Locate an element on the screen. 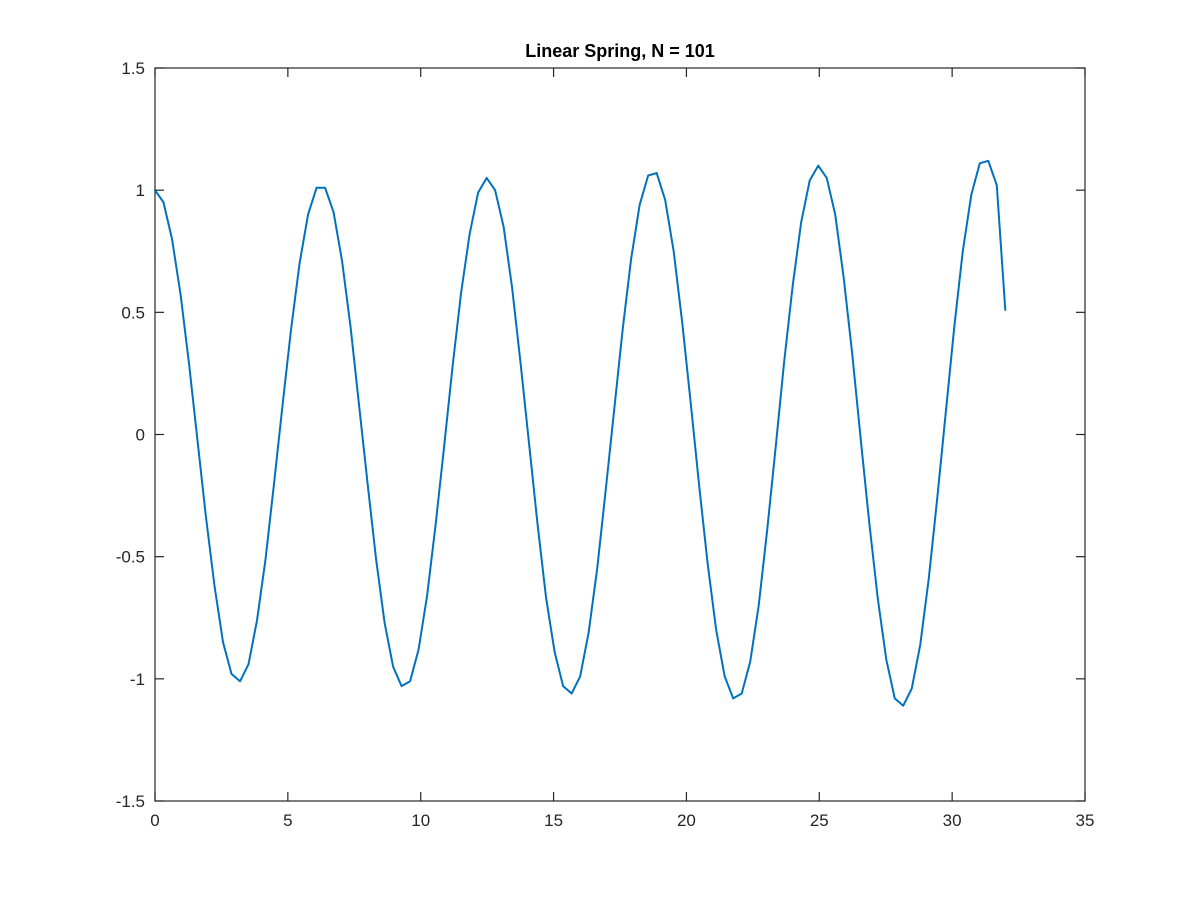 The image size is (1200, 900). y-tick-label: 1 is located at coordinates (140, 190).